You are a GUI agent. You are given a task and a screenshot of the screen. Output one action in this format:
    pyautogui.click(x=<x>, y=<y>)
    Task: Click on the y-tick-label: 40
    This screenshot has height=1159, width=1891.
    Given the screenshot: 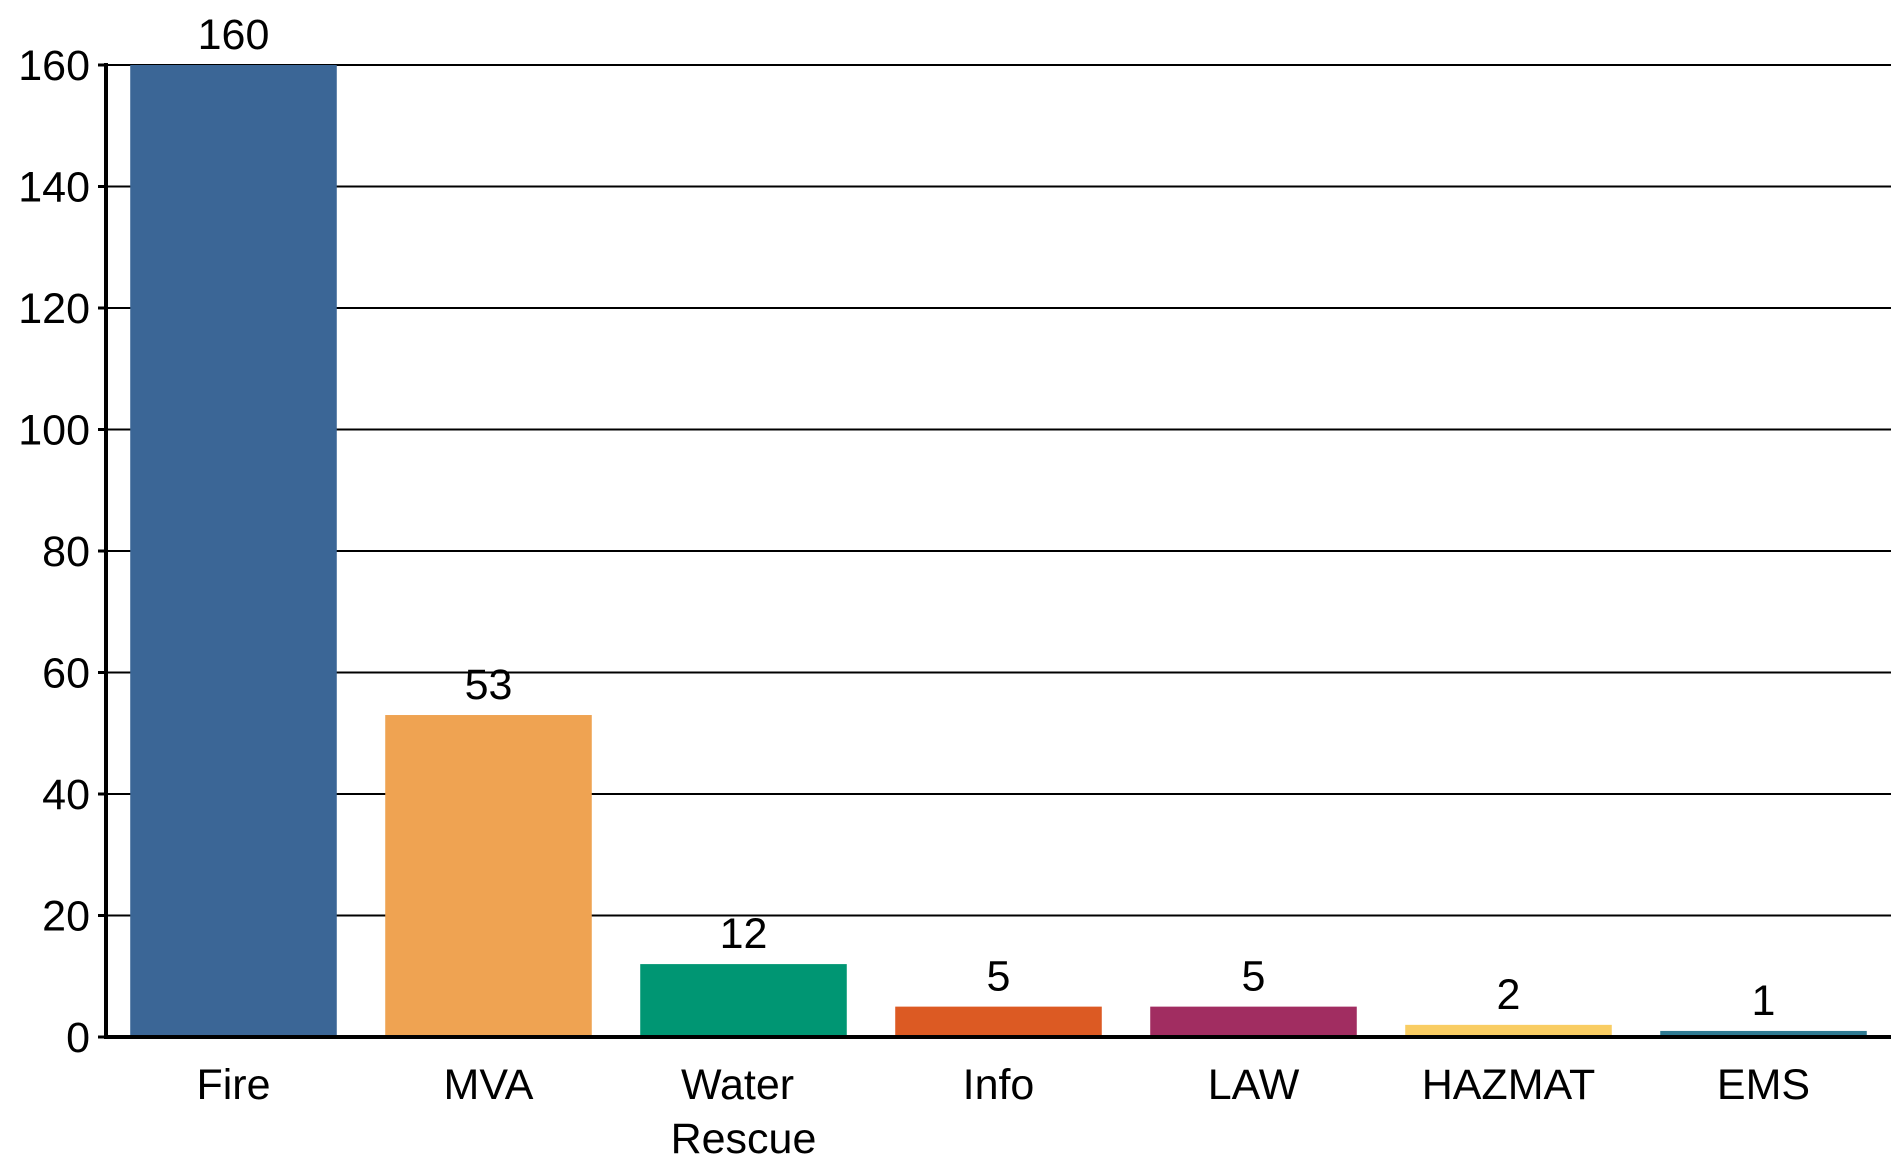 What is the action you would take?
    pyautogui.click(x=66, y=795)
    